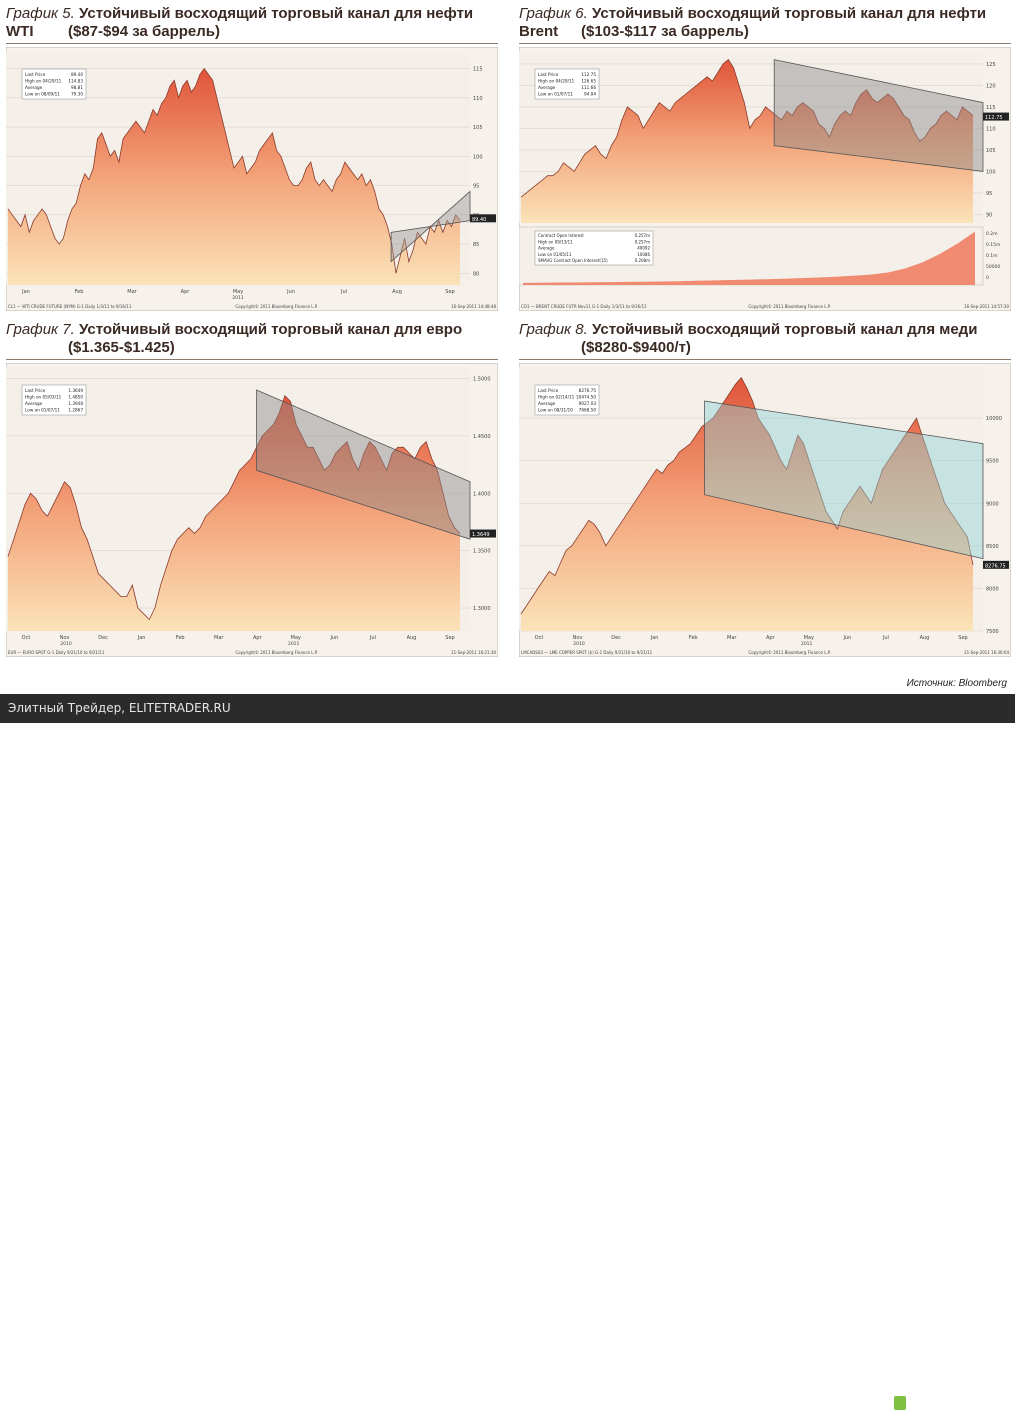  What do you see at coordinates (900, 1403) in the screenshot?
I see `clip2net-icon` at bounding box center [900, 1403].